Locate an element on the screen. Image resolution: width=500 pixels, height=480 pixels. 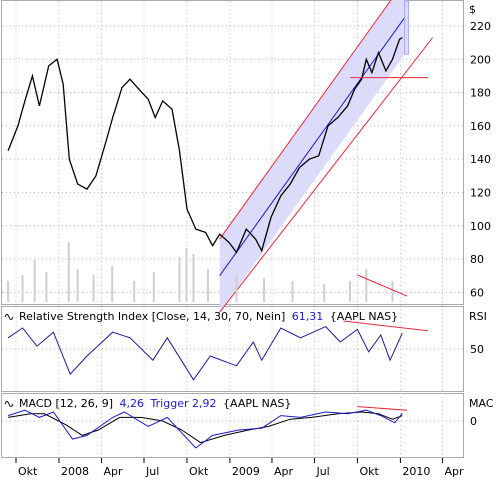
x-tick-label: 2009 is located at coordinates (246, 471).